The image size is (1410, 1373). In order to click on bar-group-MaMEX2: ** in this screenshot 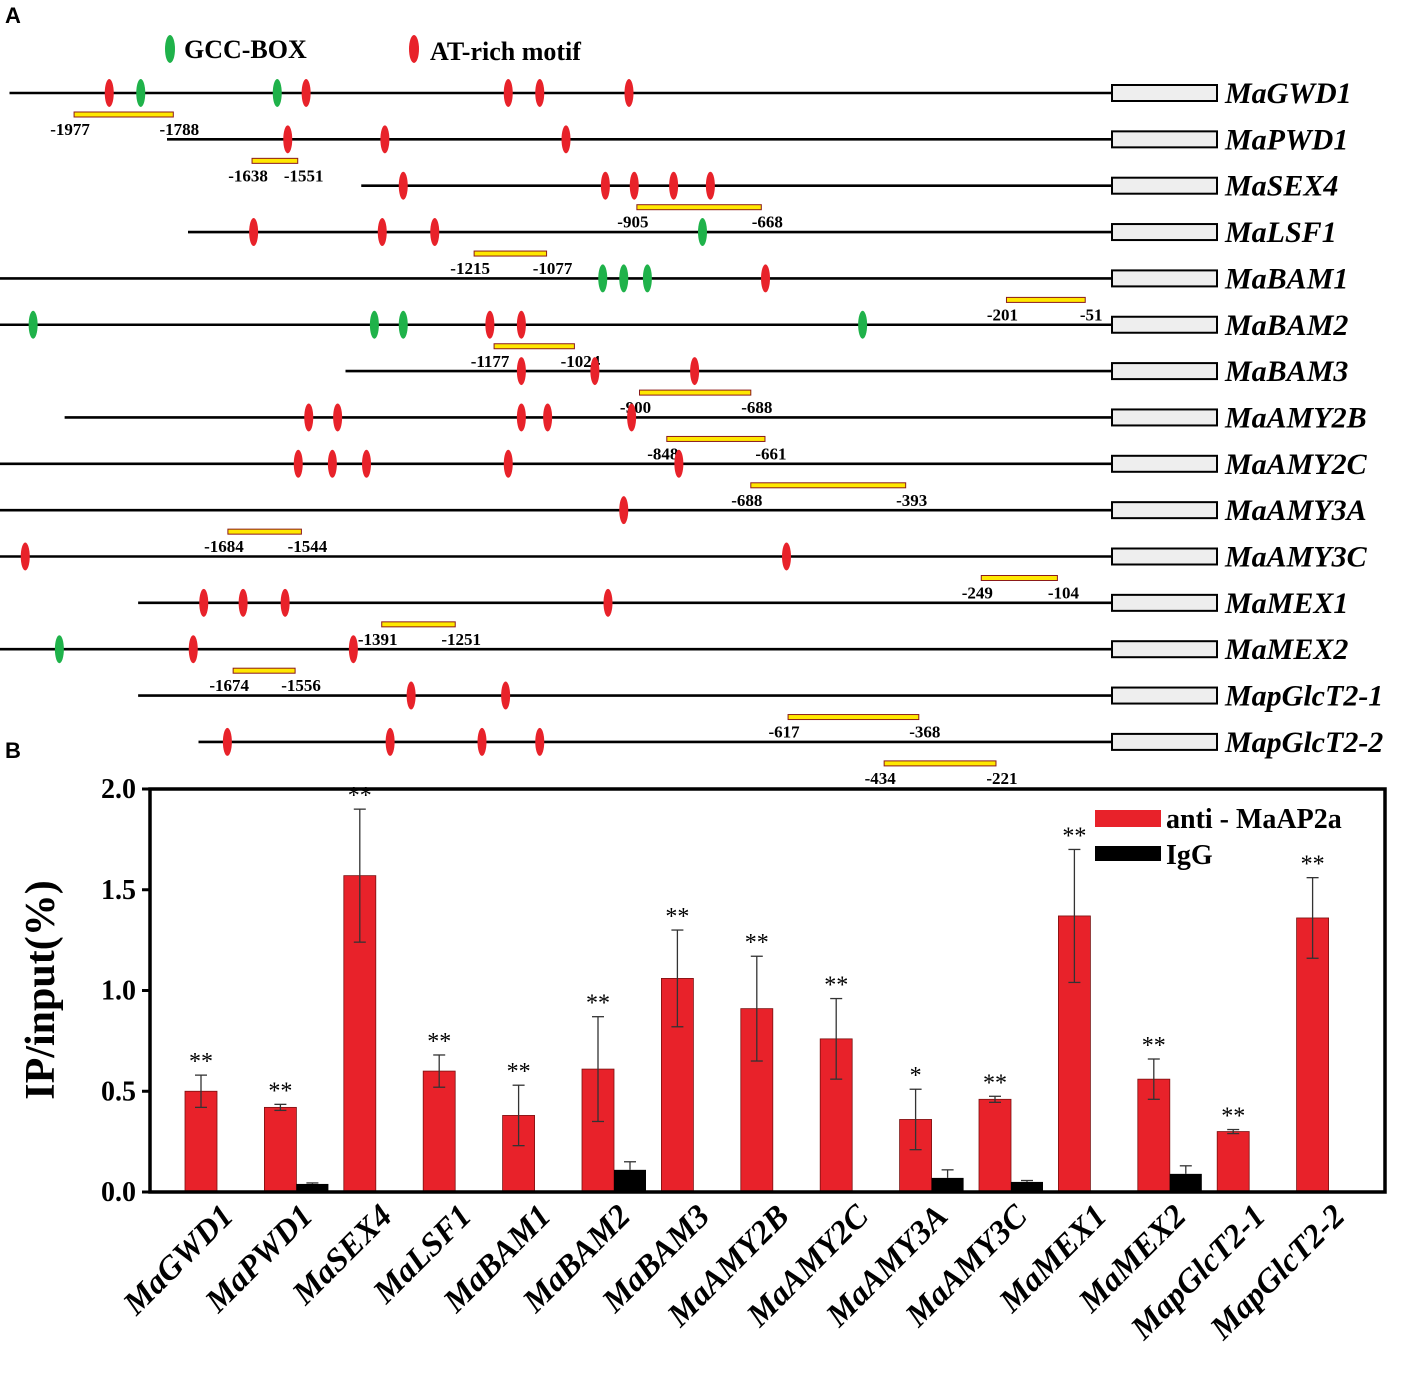, I will do `click(1169, 1113)`.